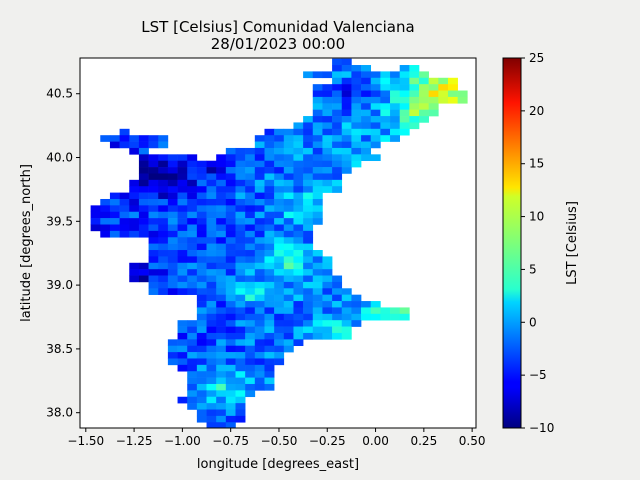  I want to click on colorbar-tick-label: 0, so click(533, 322).